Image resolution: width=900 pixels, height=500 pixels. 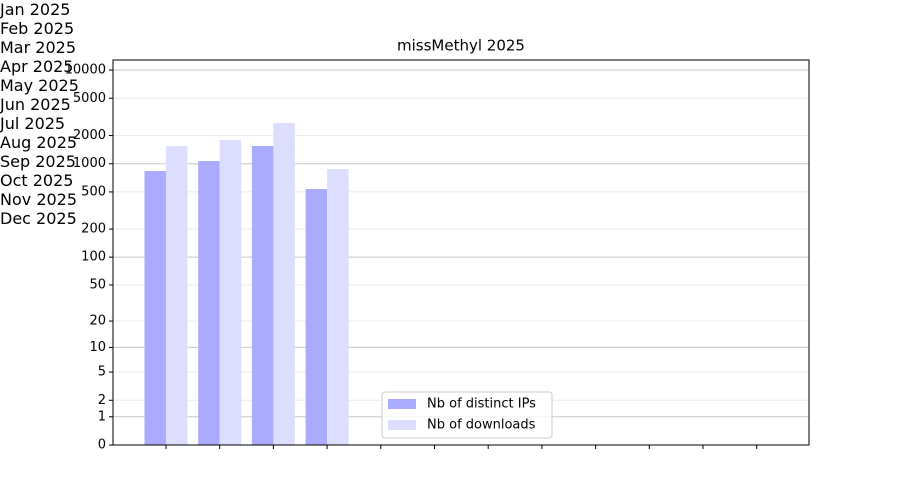 I want to click on y-tick-label: 0, so click(x=102, y=445).